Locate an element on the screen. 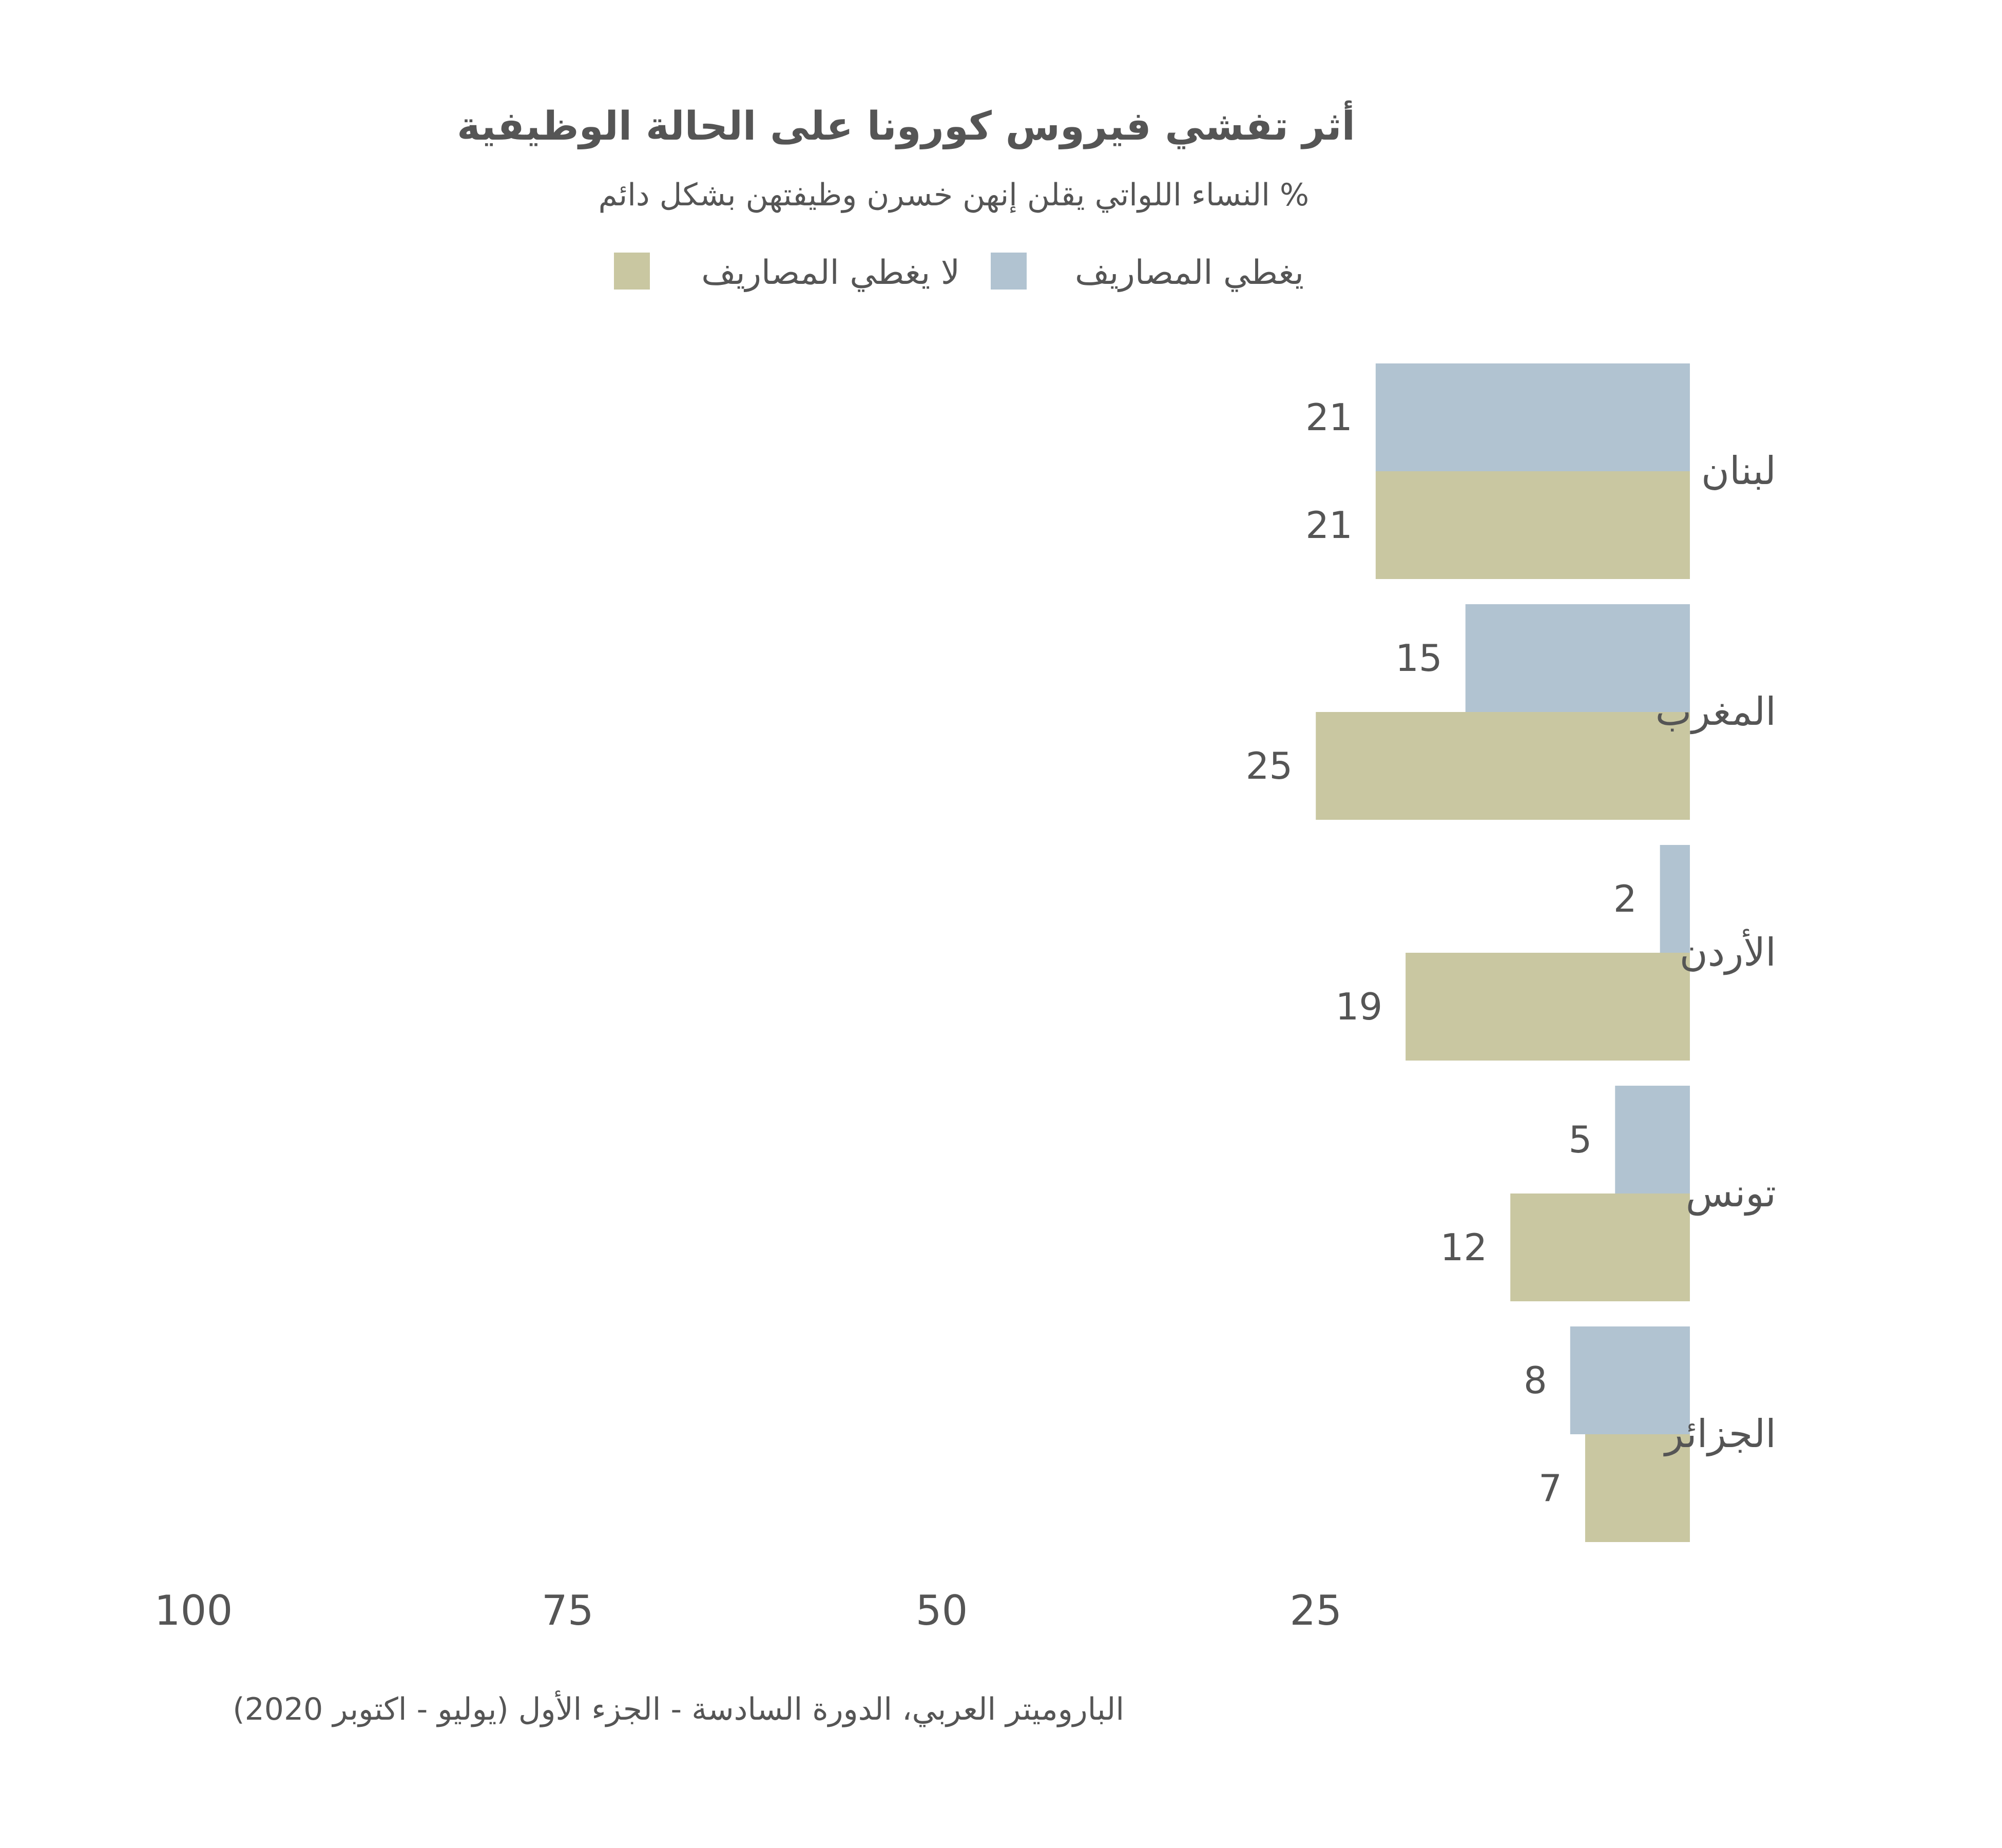 This screenshot has height=1848, width=2002. bars is located at coordinates (1503, 952).